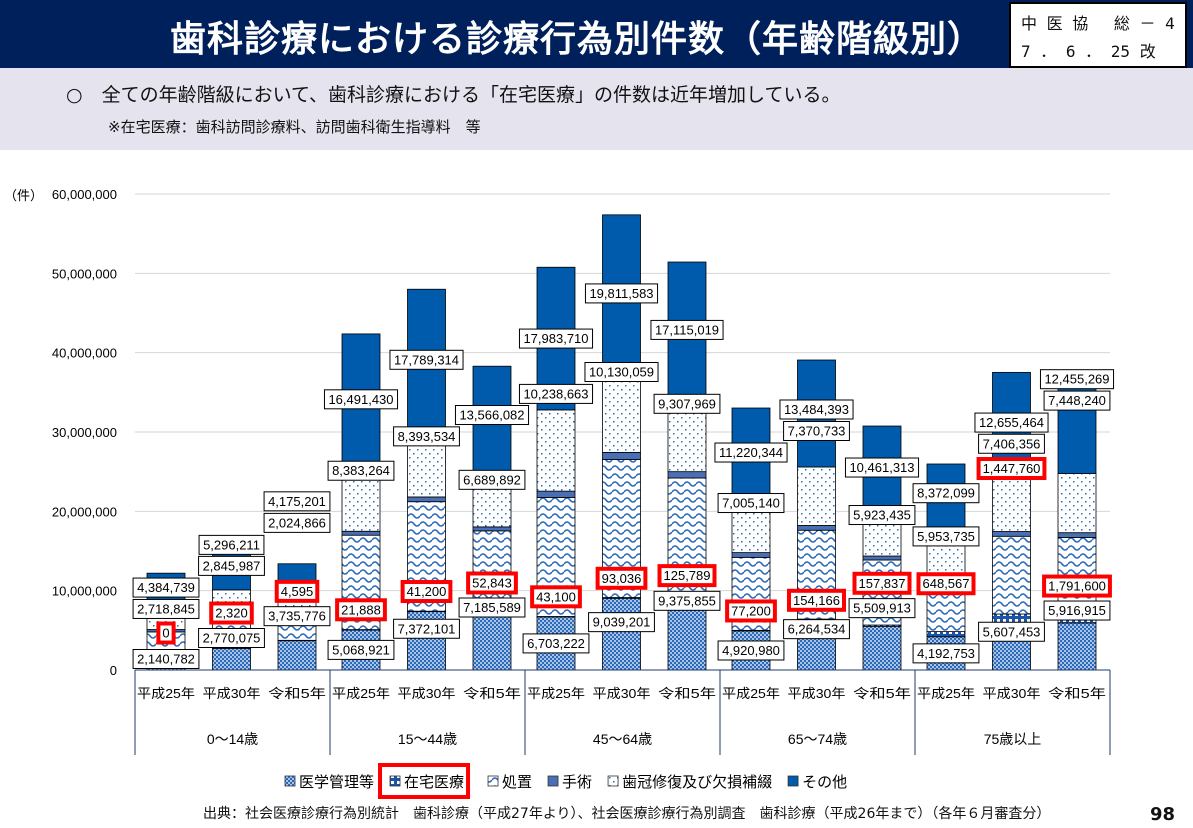  What do you see at coordinates (166, 587) in the screenshot?
I see `data-label: 4,384,739` at bounding box center [166, 587].